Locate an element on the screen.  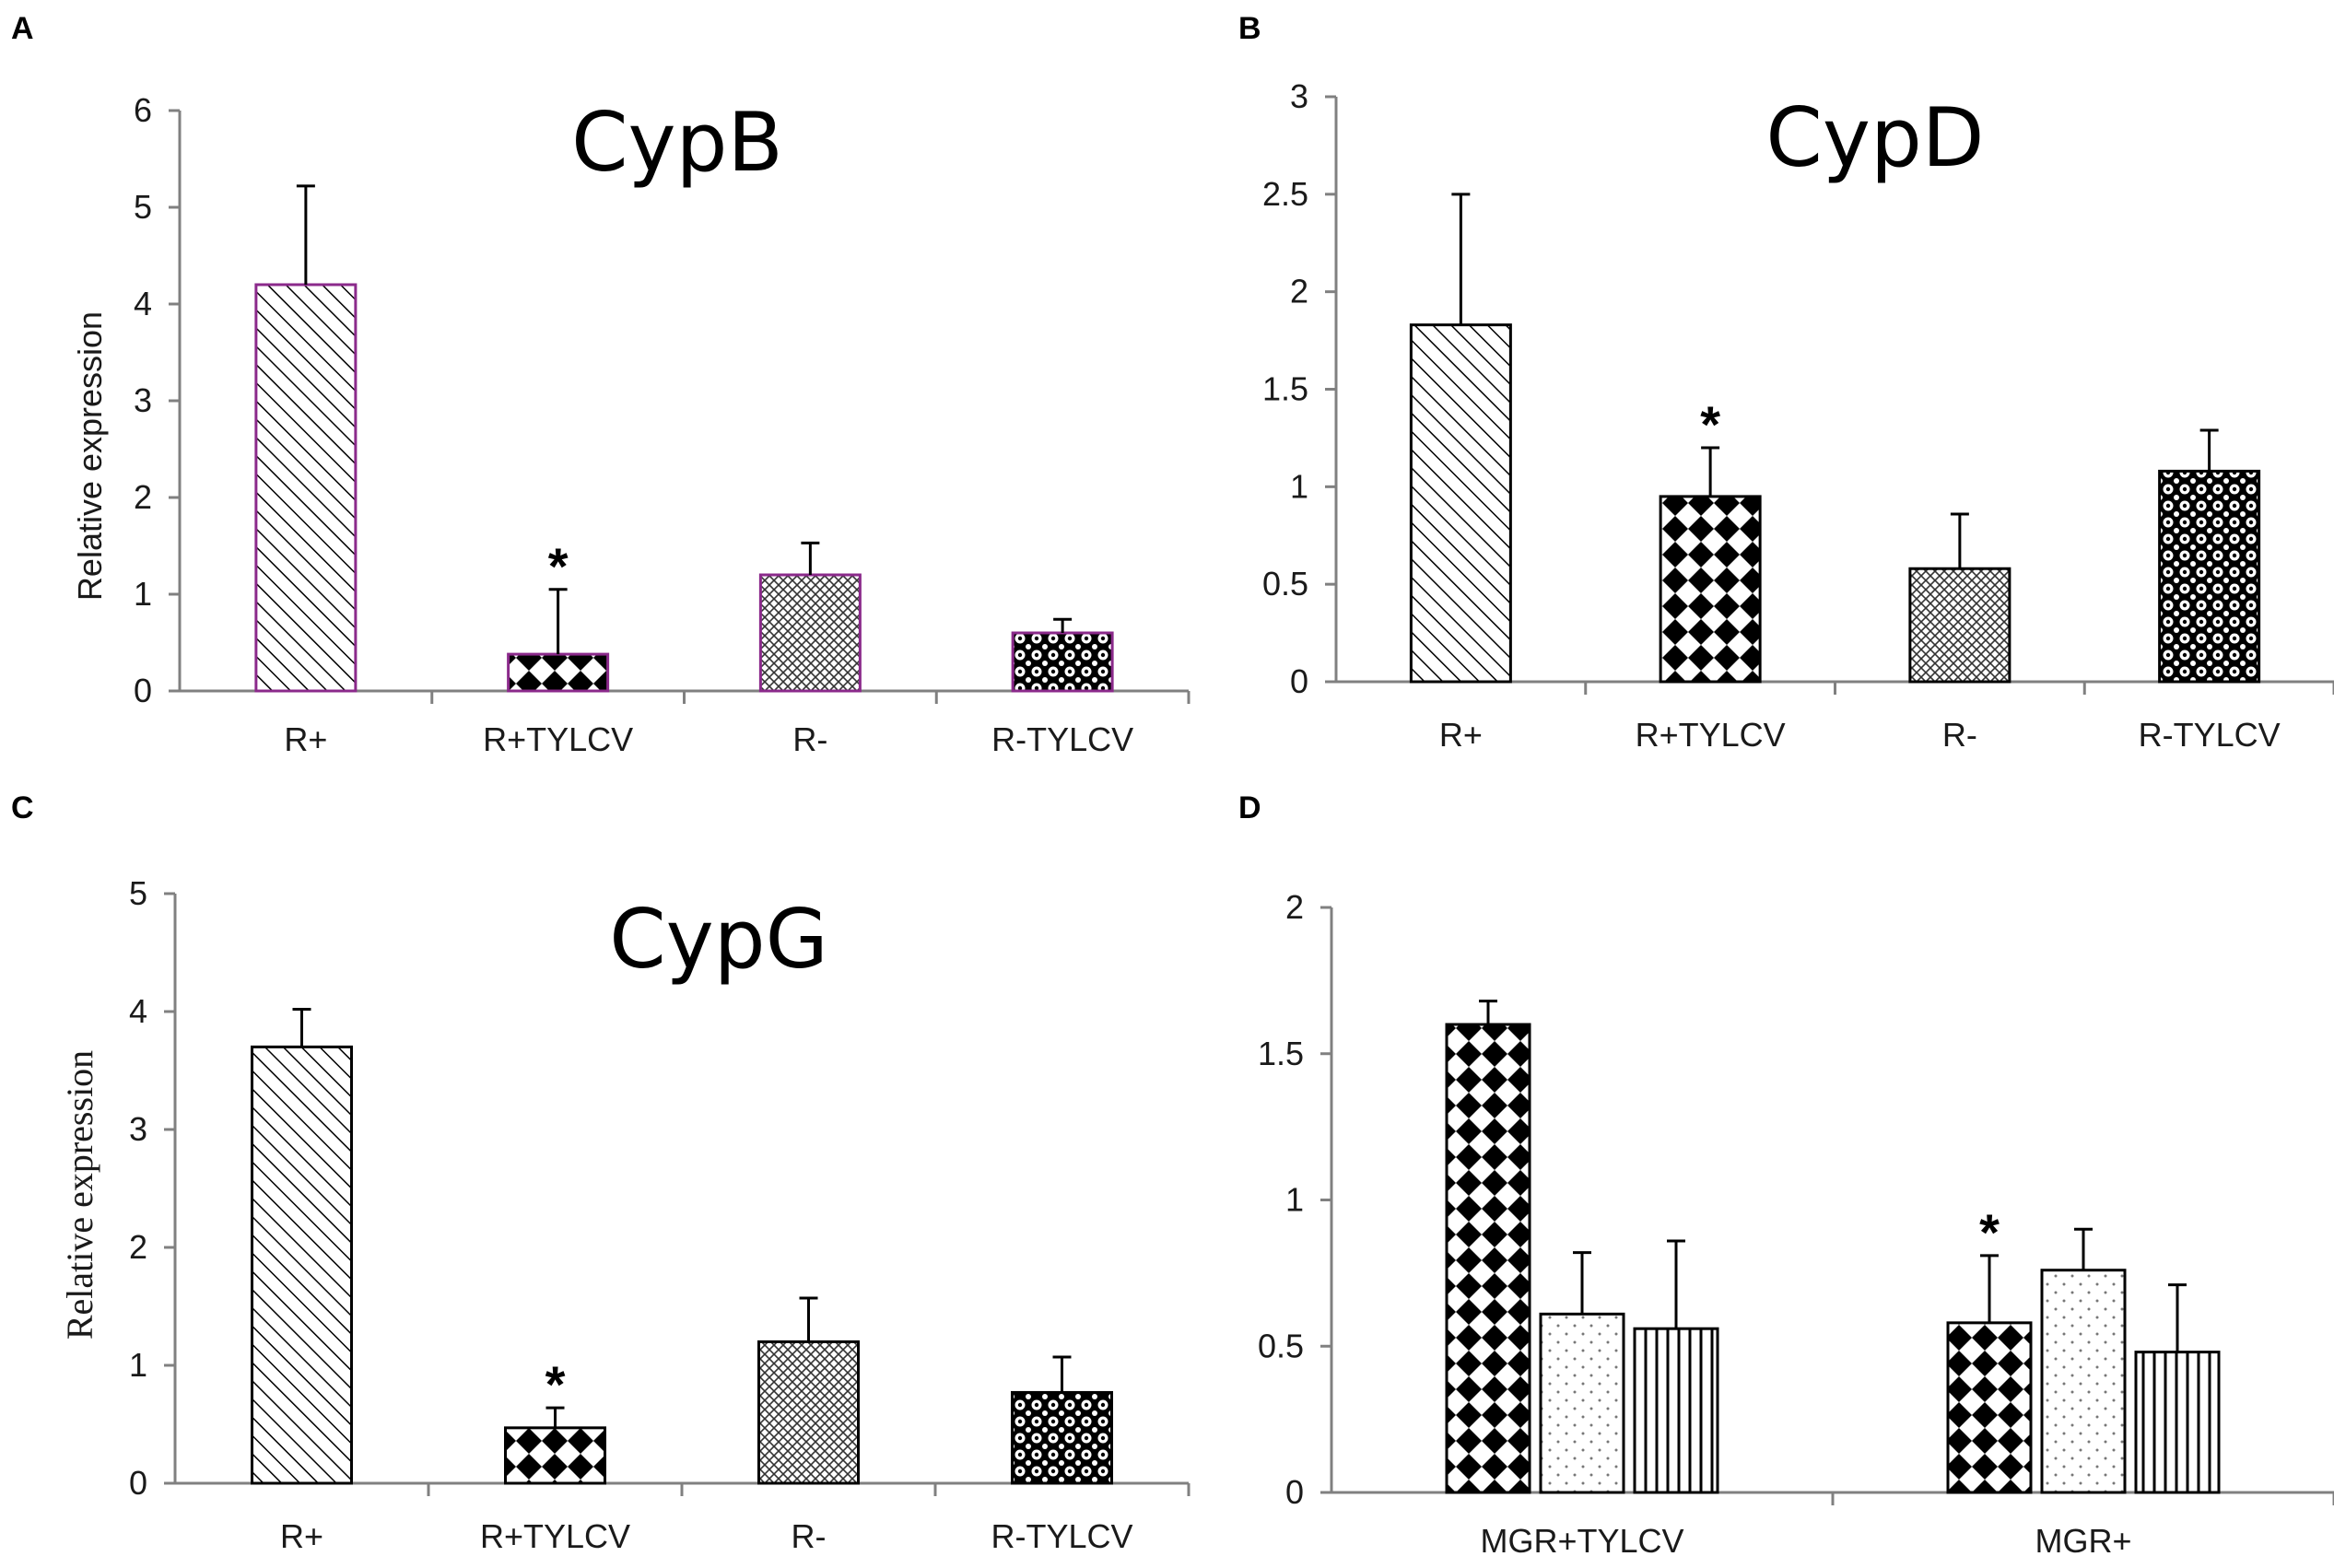
category-label-c-3: R-TYLCV is located at coordinates (1061, 1536).